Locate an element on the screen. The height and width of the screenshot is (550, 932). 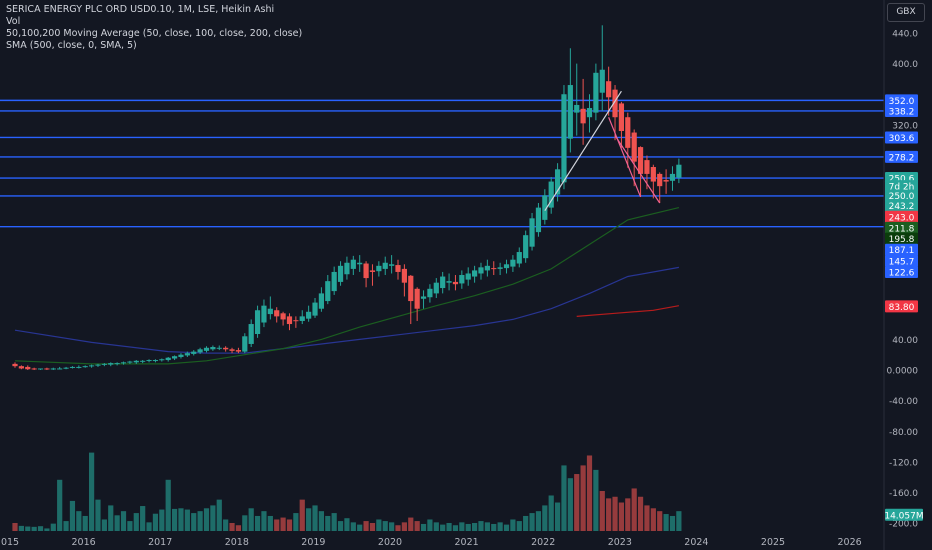
y-tick-label: 320.0 is located at coordinates (905, 126).